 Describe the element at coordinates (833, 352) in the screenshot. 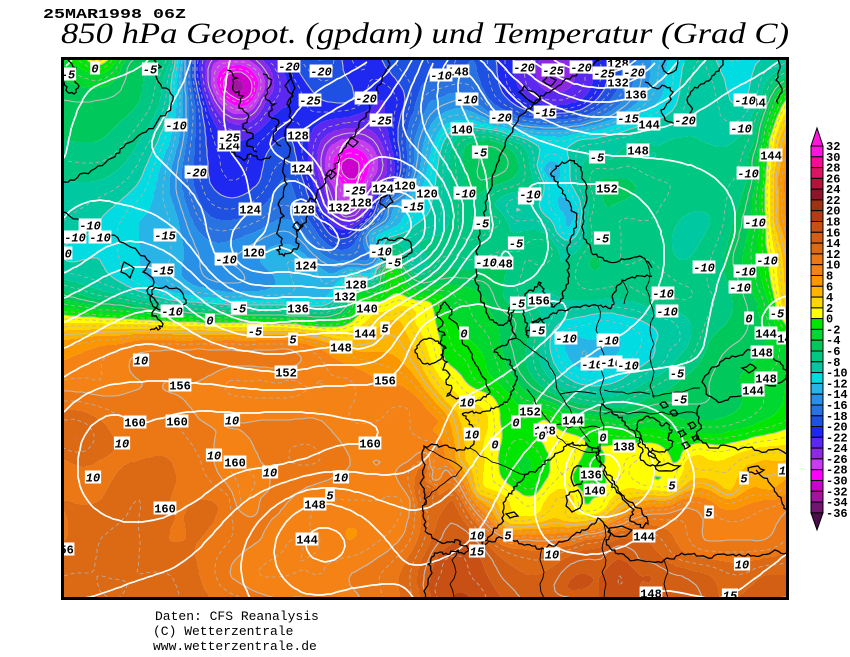

I see `svg-text: -6` at that location.